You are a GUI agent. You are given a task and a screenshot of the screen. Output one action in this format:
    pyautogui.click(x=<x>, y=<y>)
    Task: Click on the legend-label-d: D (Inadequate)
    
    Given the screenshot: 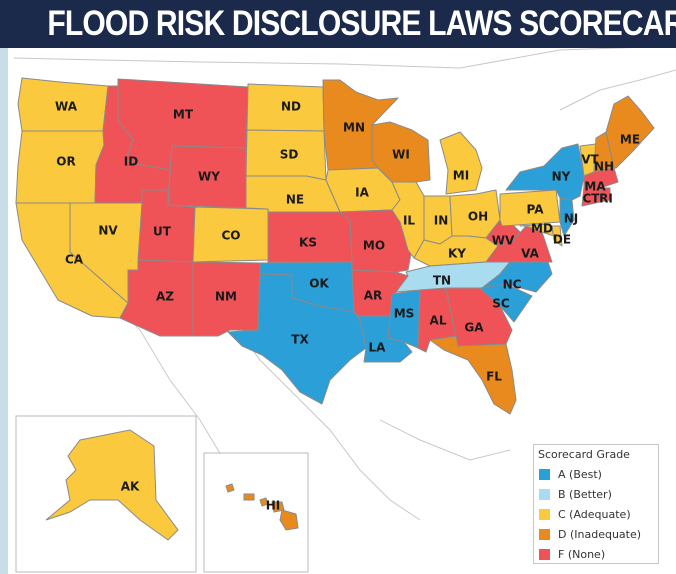 What is the action you would take?
    pyautogui.click(x=600, y=534)
    